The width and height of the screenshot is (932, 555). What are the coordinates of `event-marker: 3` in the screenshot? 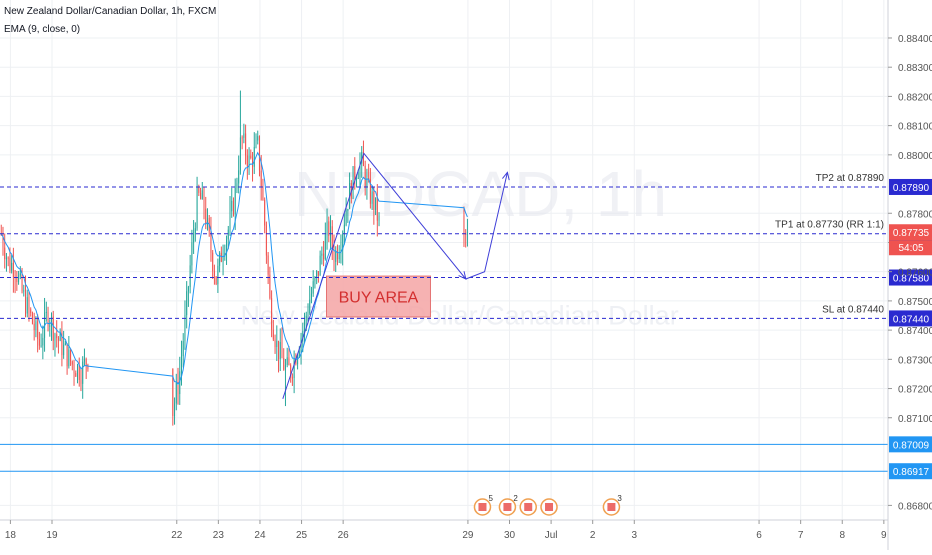 It's located at (612, 505).